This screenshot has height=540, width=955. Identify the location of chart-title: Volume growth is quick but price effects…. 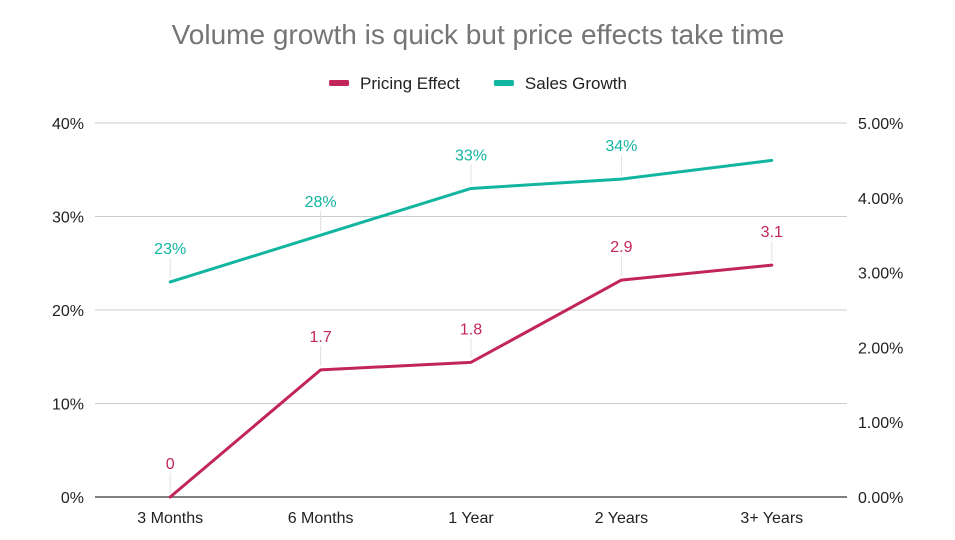
(478, 34).